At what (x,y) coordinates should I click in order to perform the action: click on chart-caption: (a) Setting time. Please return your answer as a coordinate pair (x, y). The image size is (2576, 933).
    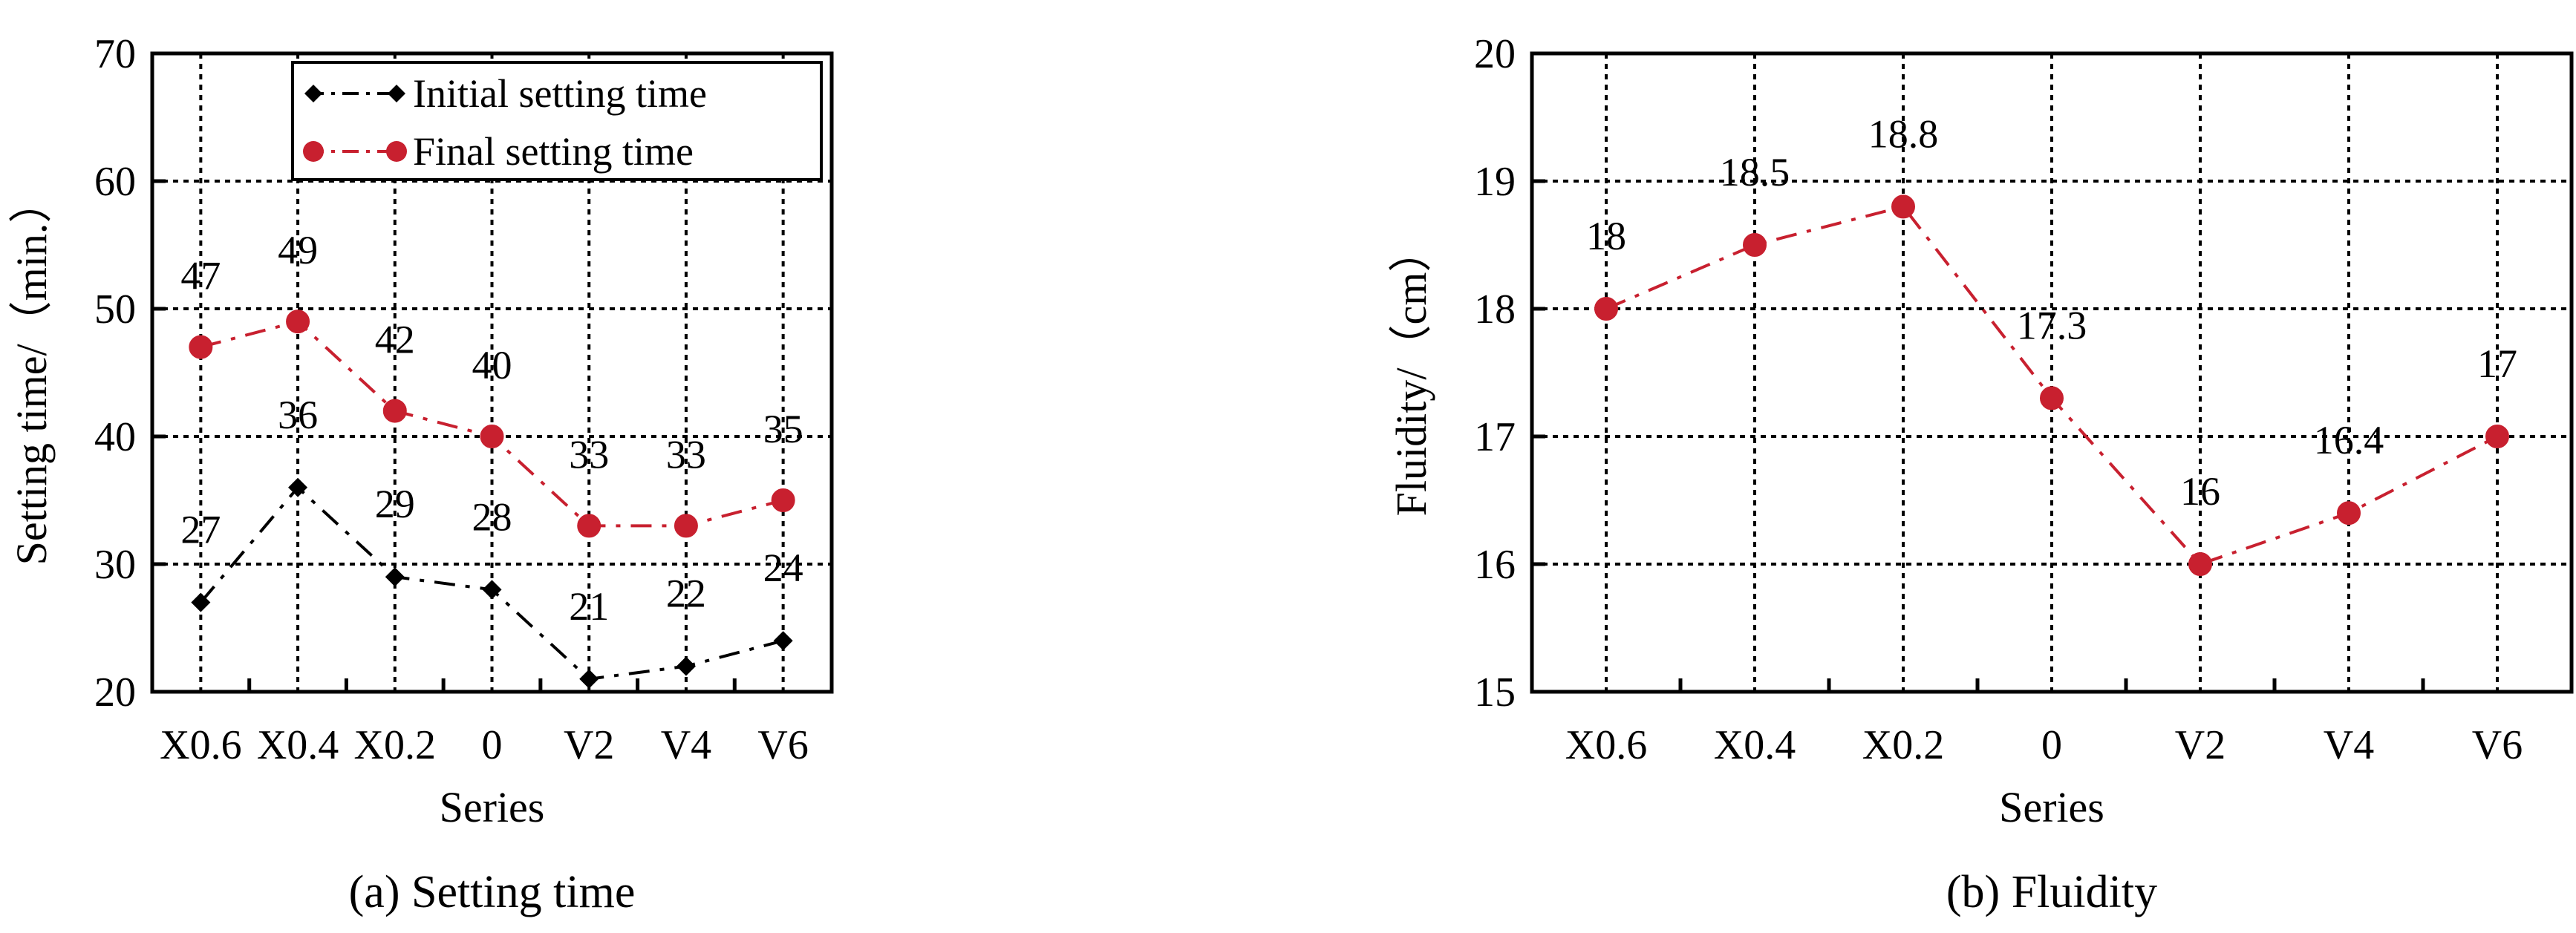
    Looking at the image, I should click on (492, 892).